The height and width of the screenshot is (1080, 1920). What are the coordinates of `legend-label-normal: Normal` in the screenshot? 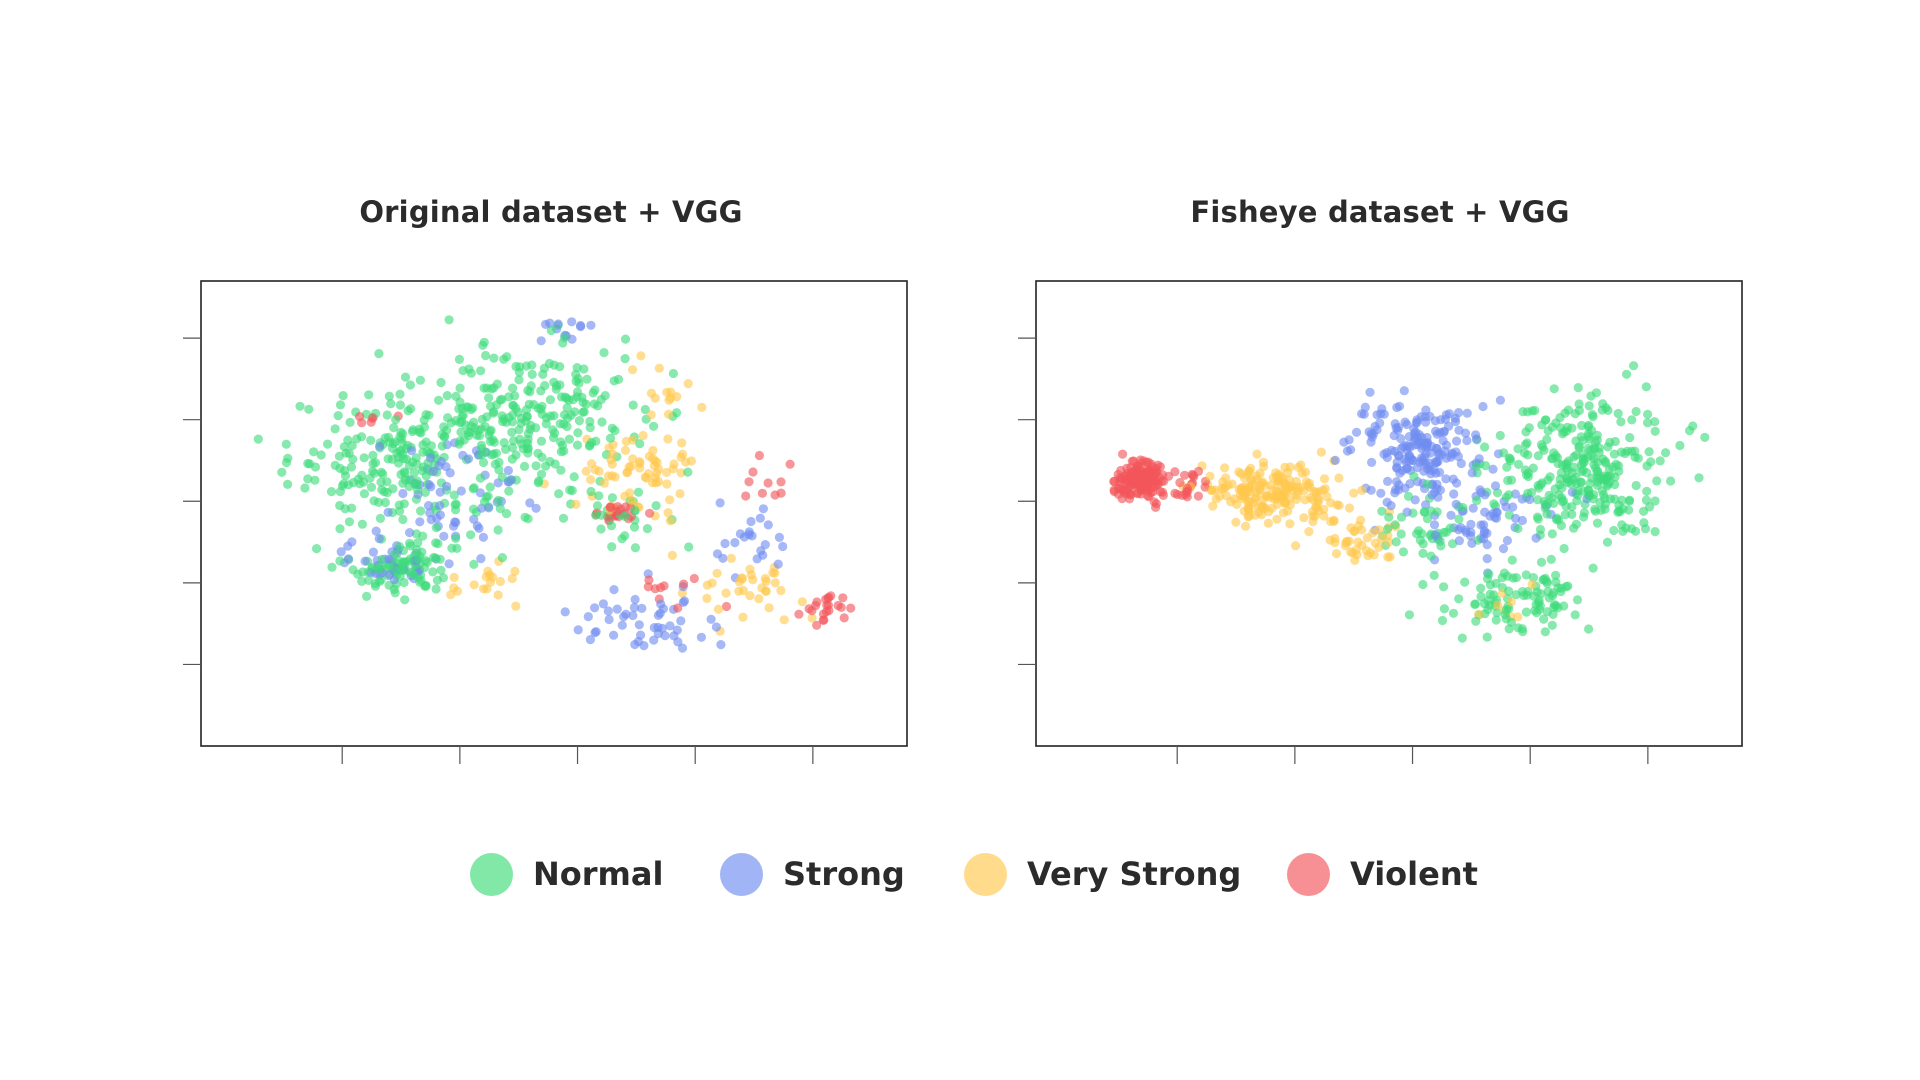 It's located at (598, 874).